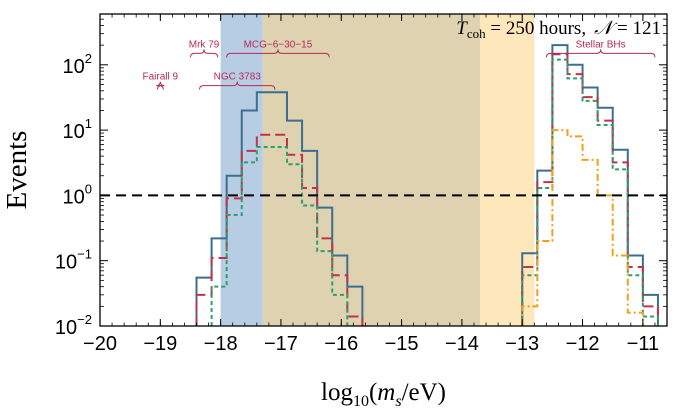 The height and width of the screenshot is (413, 675). What do you see at coordinates (221, 344) in the screenshot?
I see `x-tick-label: −18` at bounding box center [221, 344].